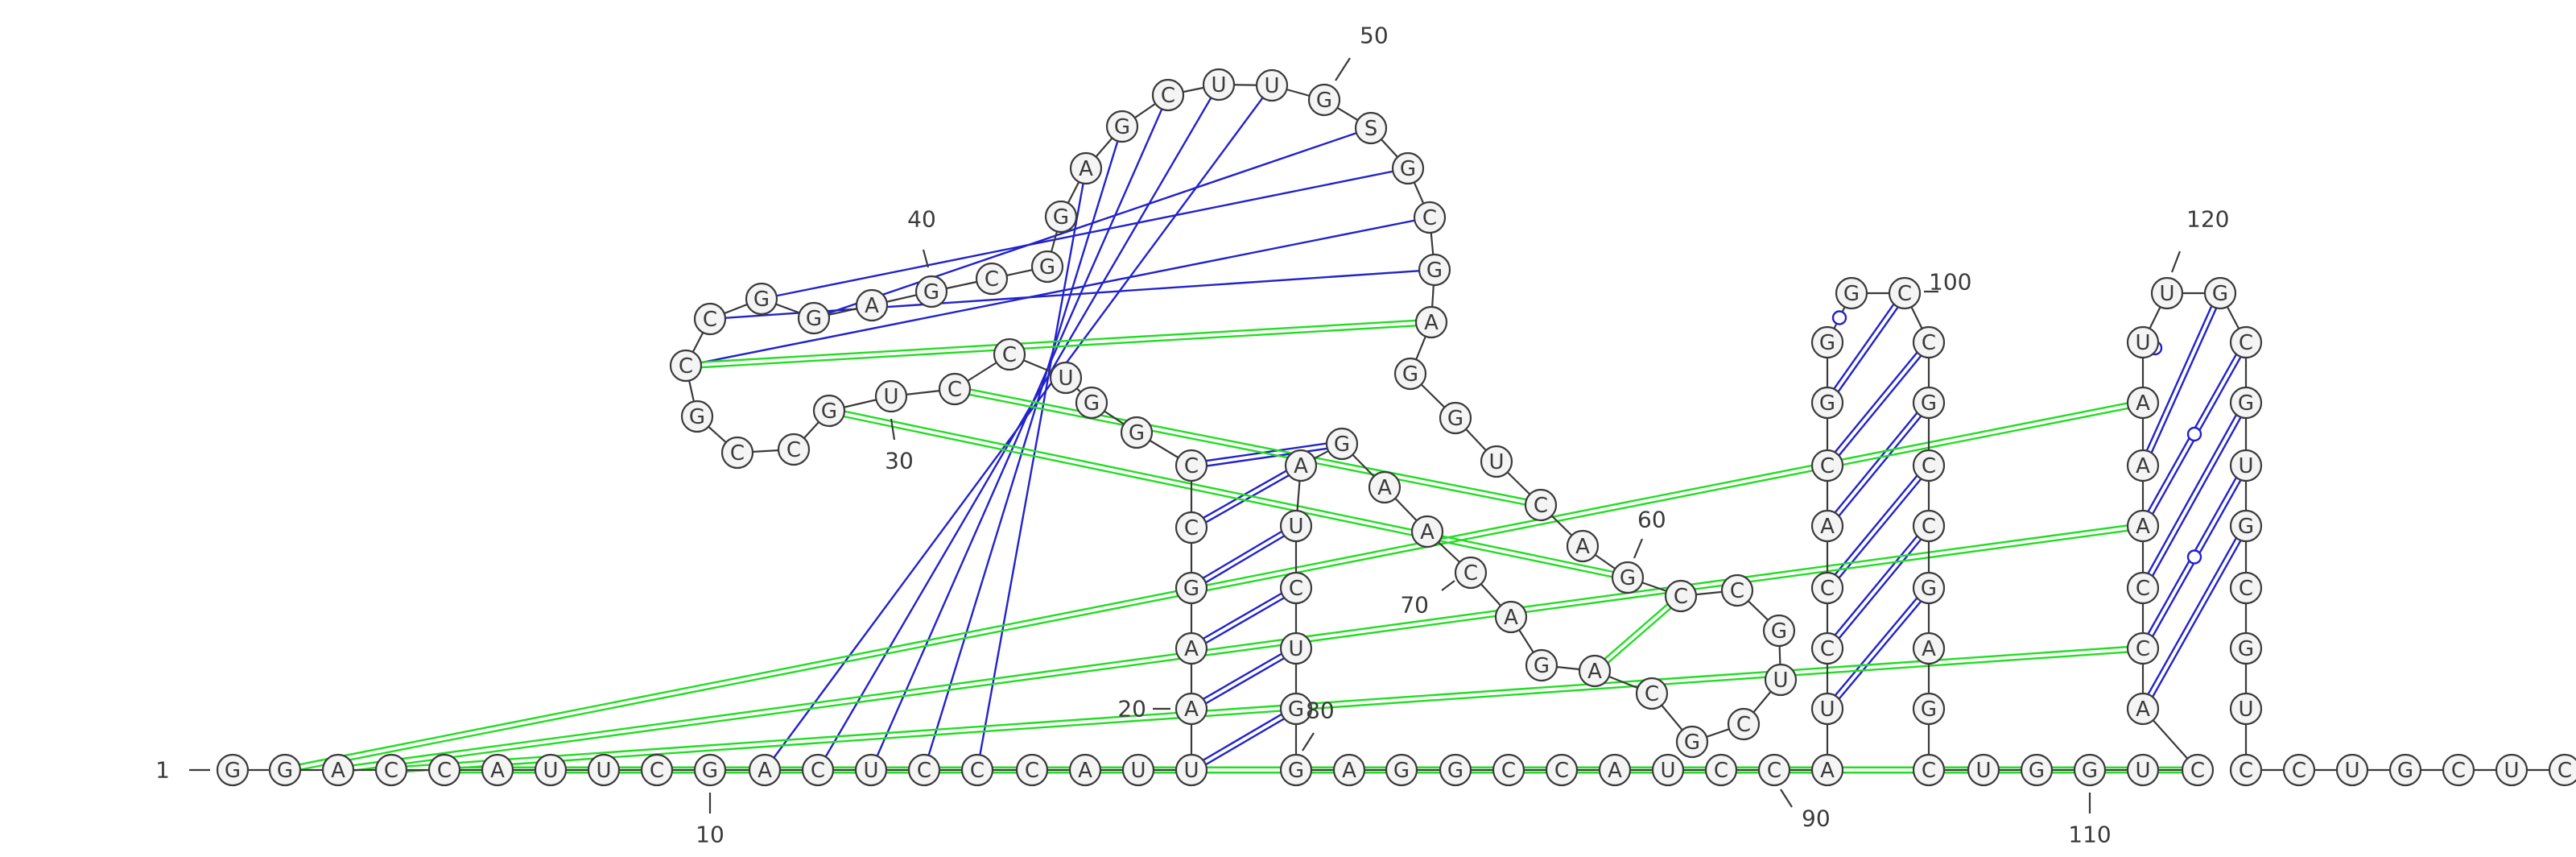  What do you see at coordinates (2143, 403) in the screenshot?
I see `nucleotide-118: A` at bounding box center [2143, 403].